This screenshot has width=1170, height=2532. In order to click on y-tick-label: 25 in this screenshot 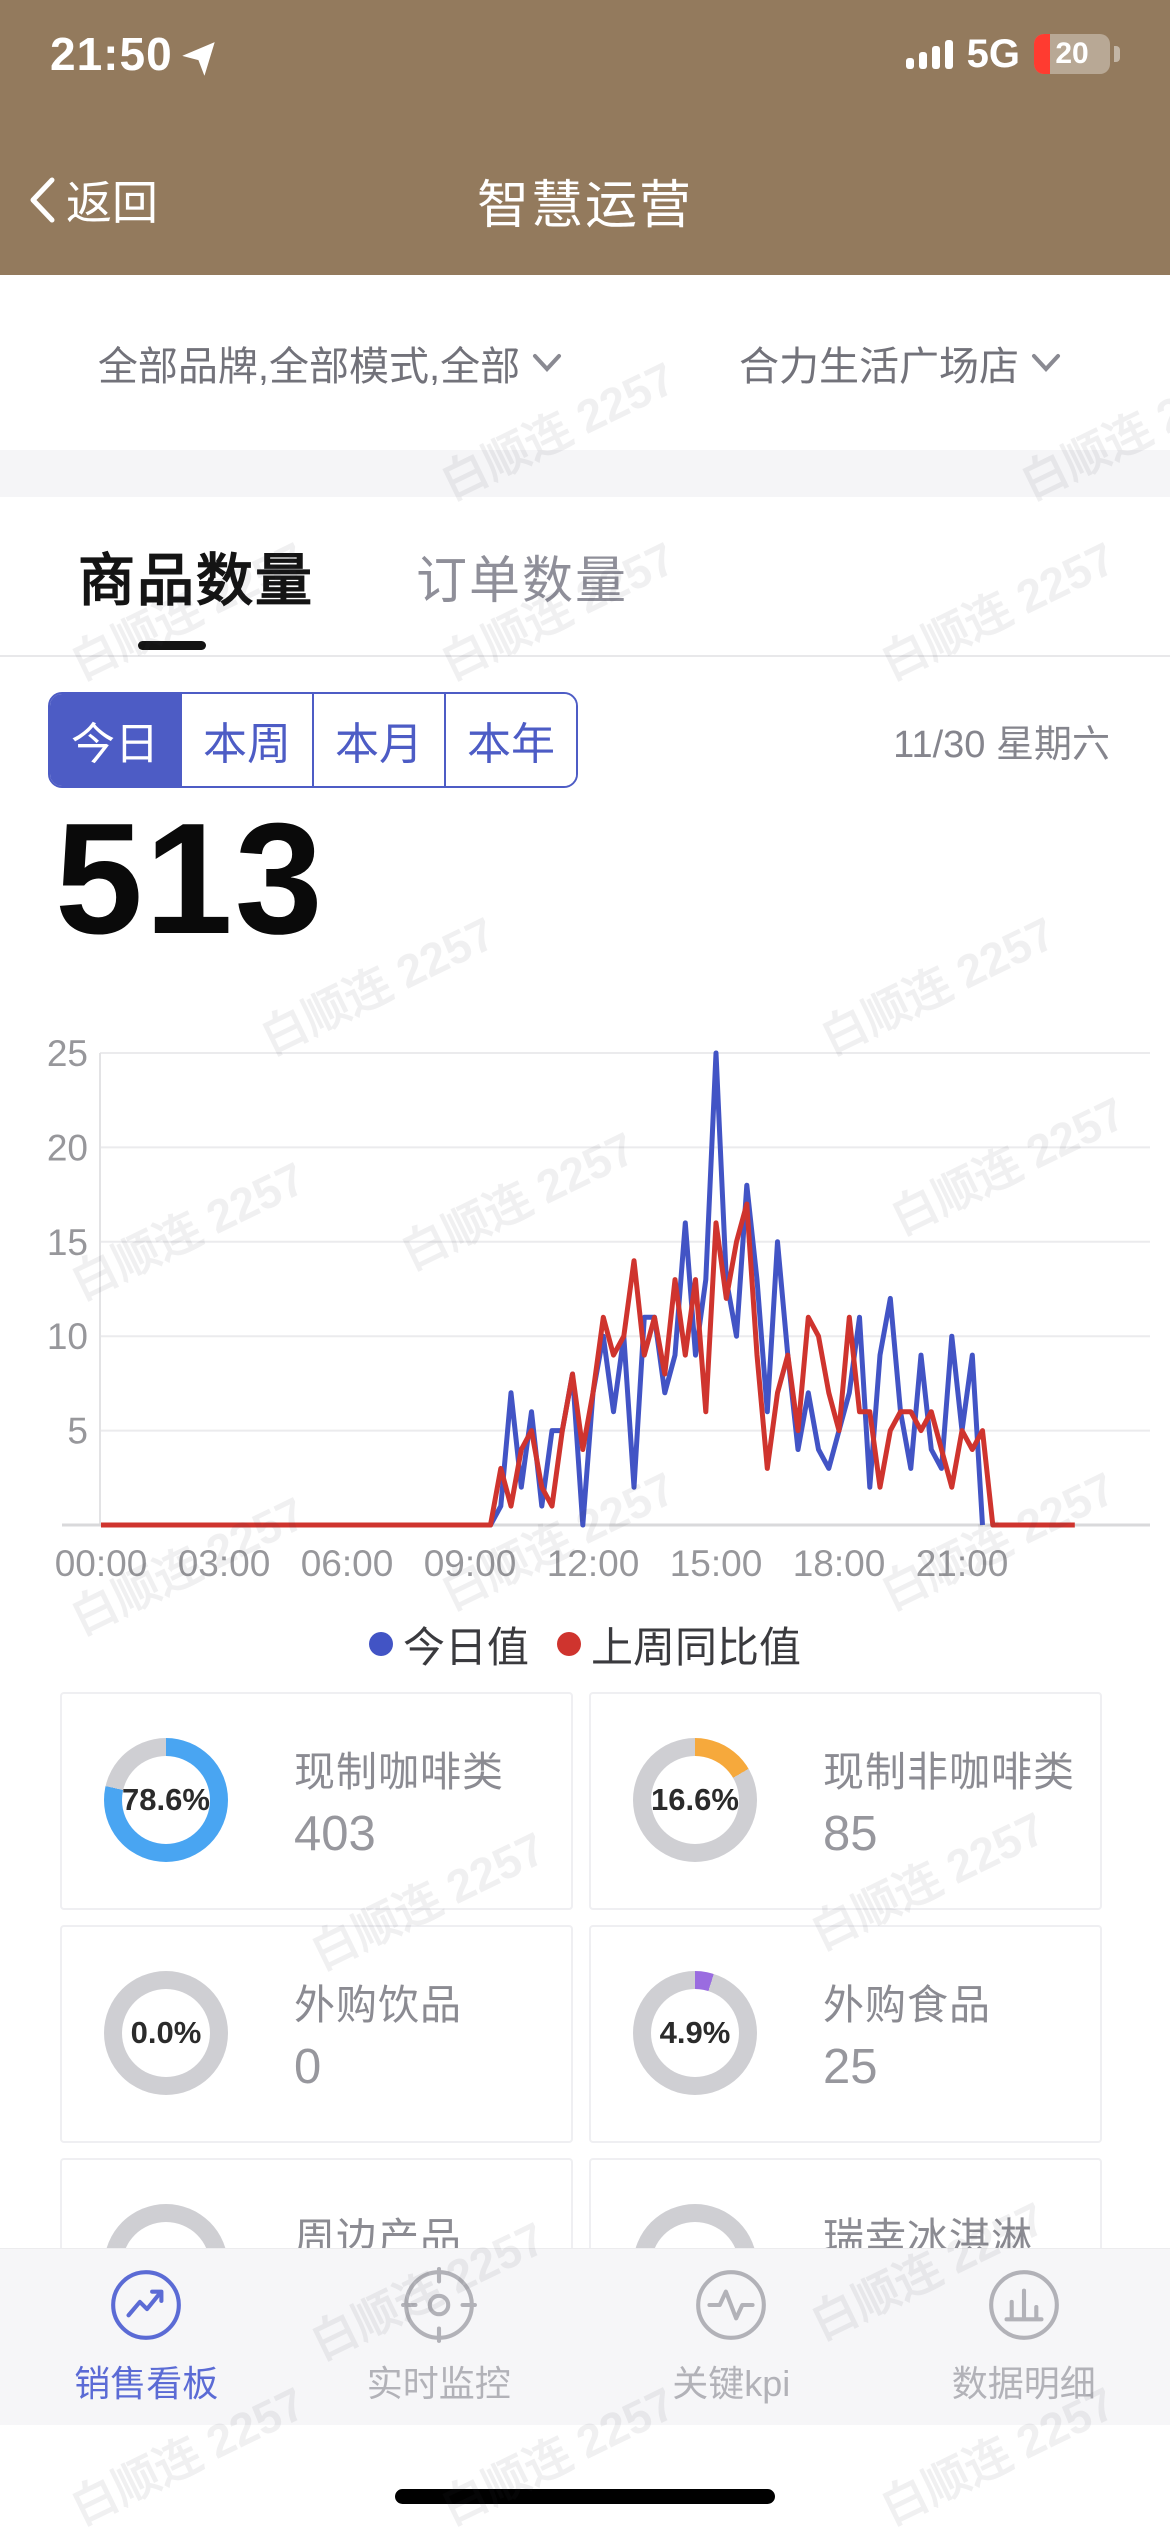, I will do `click(67, 1053)`.